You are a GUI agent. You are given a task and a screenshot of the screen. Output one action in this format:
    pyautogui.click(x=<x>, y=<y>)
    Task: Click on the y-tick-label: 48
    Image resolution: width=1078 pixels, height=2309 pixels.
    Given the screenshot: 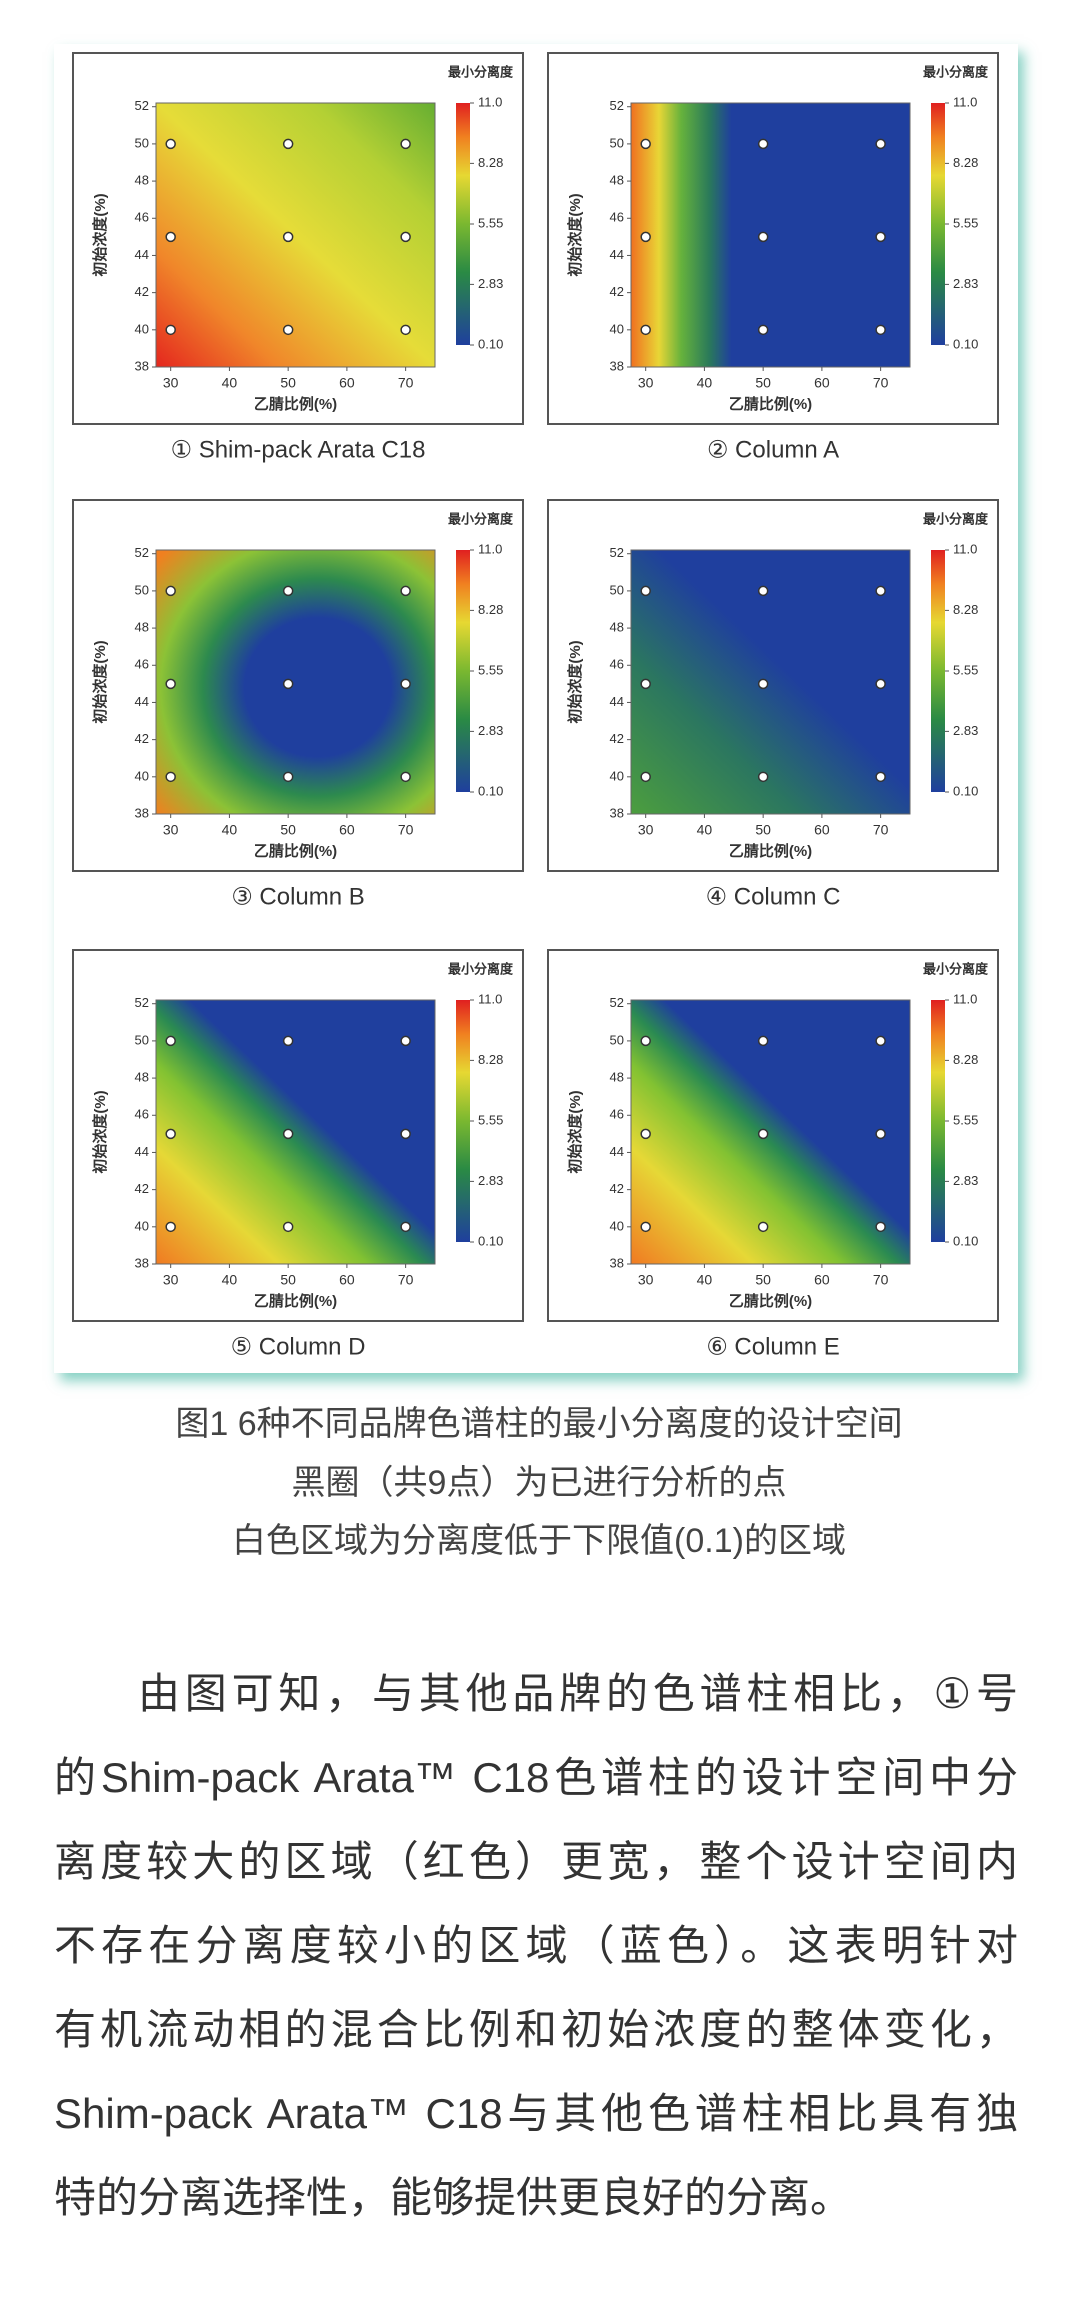 What is the action you would take?
    pyautogui.click(x=617, y=627)
    